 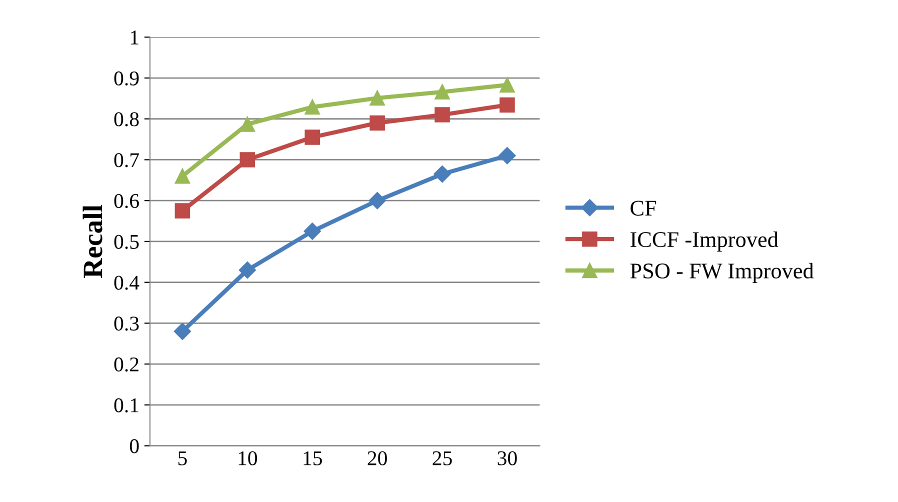 I want to click on y-tick-label: 0.3, so click(x=126, y=323).